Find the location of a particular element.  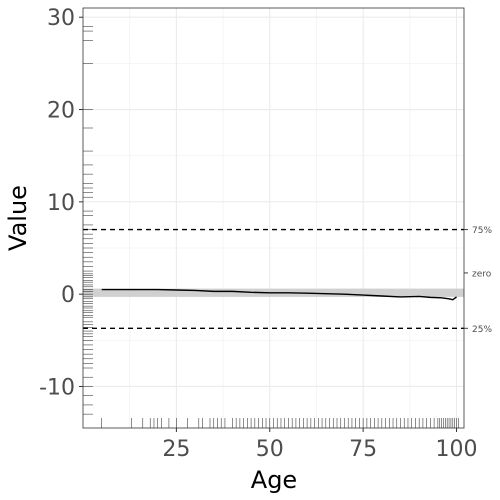

x-tick-label: 100 is located at coordinates (457, 449).